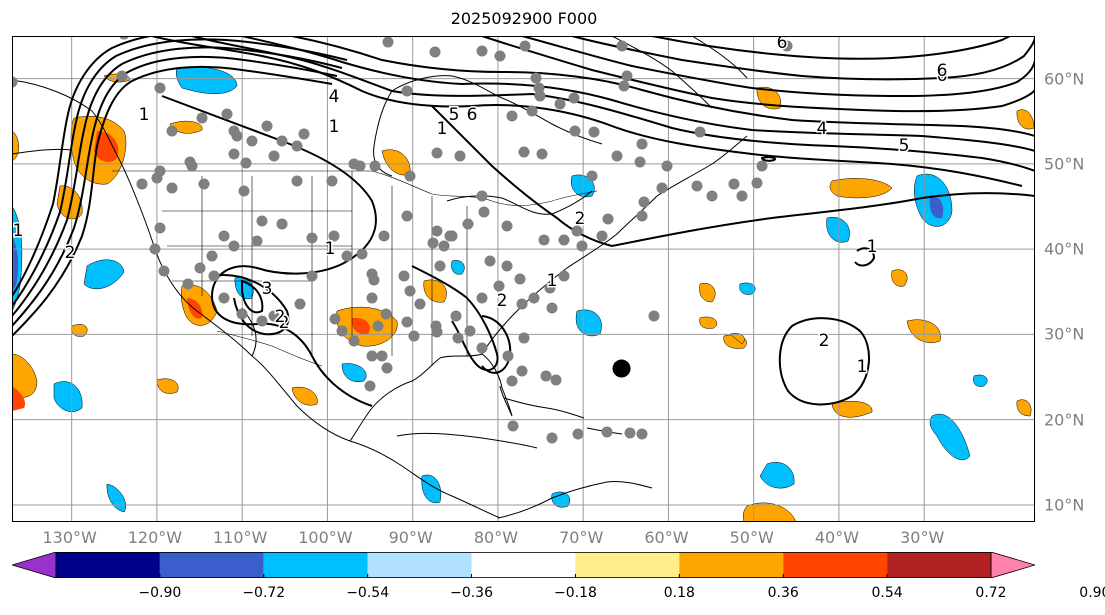  Describe the element at coordinates (1064, 420) in the screenshot. I see `latitude-label: 20°N` at that location.